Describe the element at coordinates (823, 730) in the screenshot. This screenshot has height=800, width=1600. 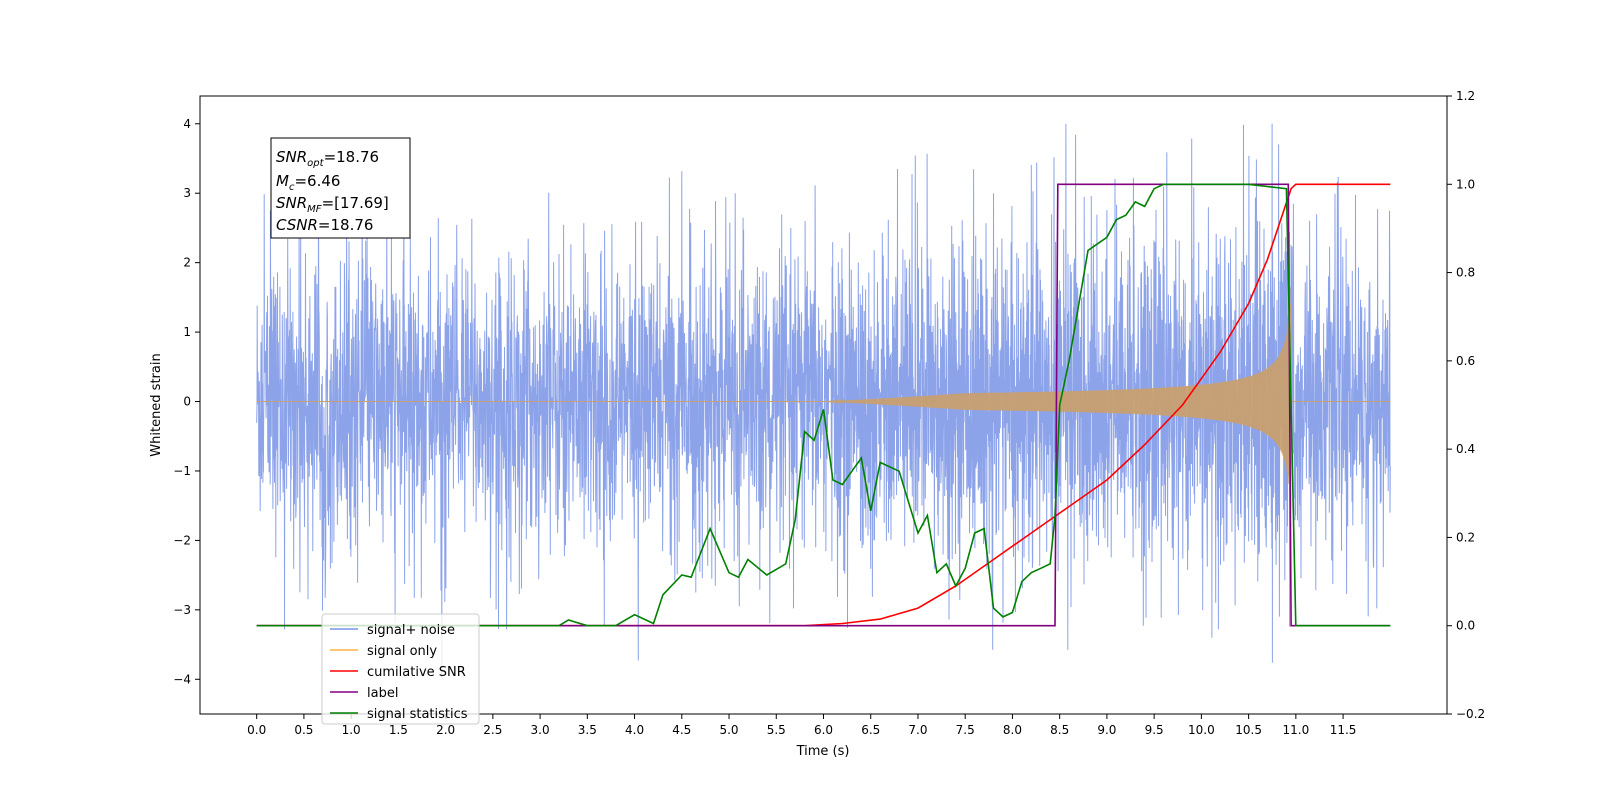
I see `x-tick-label: 6.0` at that location.